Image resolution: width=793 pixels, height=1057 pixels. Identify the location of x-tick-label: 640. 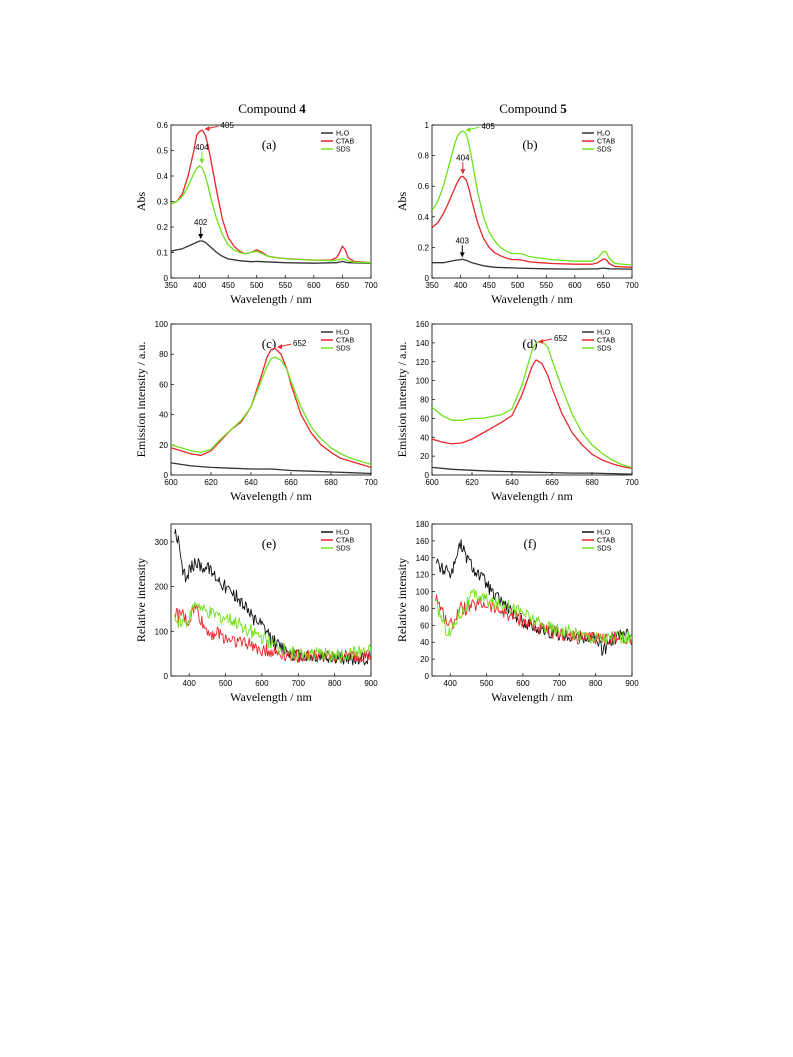
(251, 482).